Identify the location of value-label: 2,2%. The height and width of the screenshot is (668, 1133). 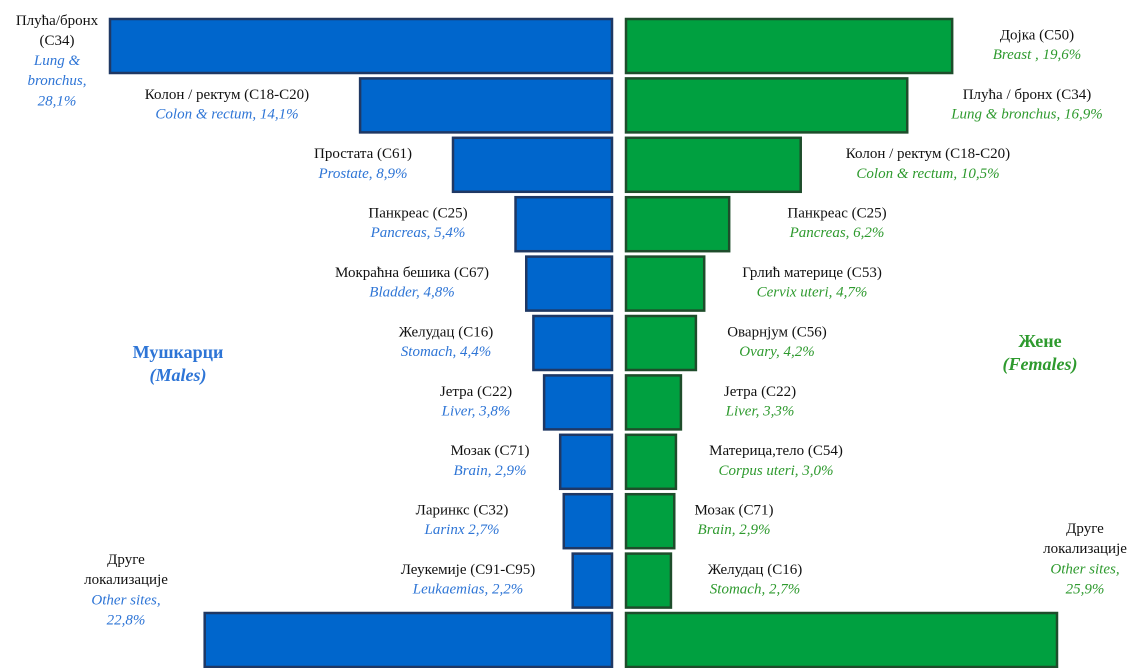
(505, 590).